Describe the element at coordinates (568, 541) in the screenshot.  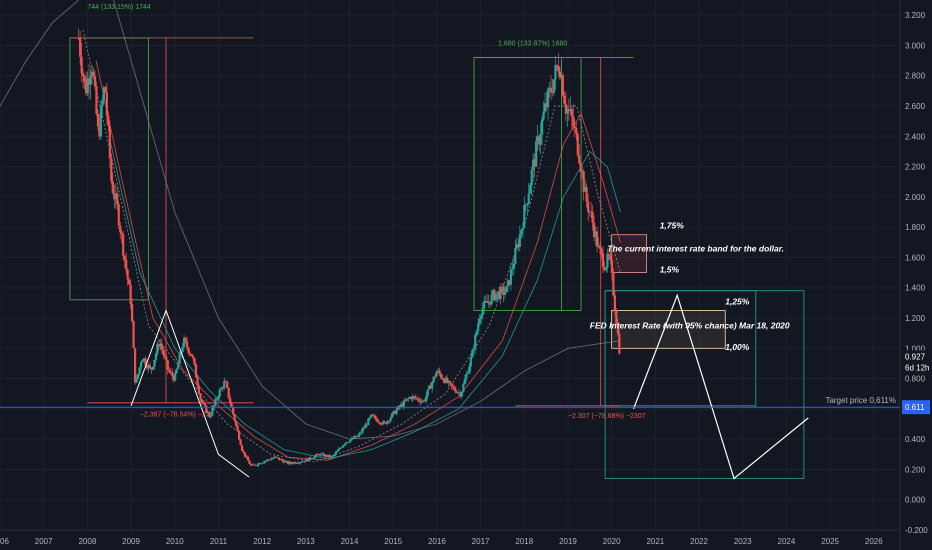
I see `x-tick-label: 2019` at that location.